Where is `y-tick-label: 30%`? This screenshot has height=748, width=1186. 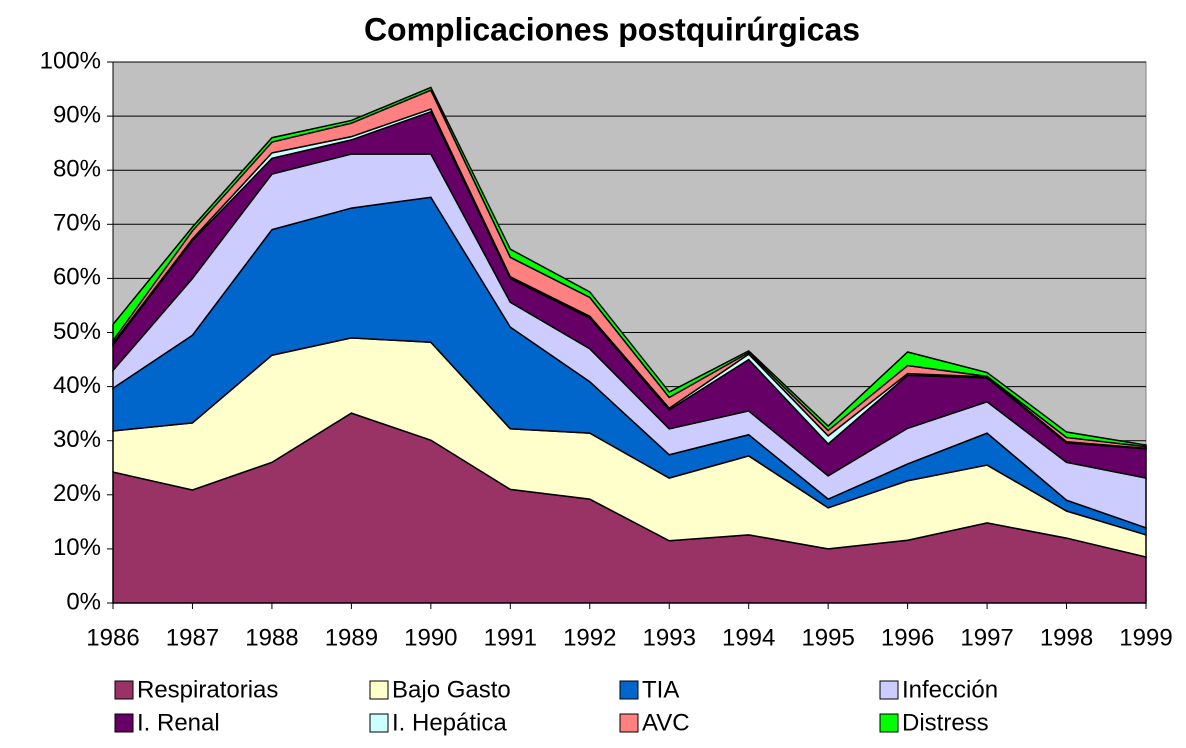 y-tick-label: 30% is located at coordinates (77, 439).